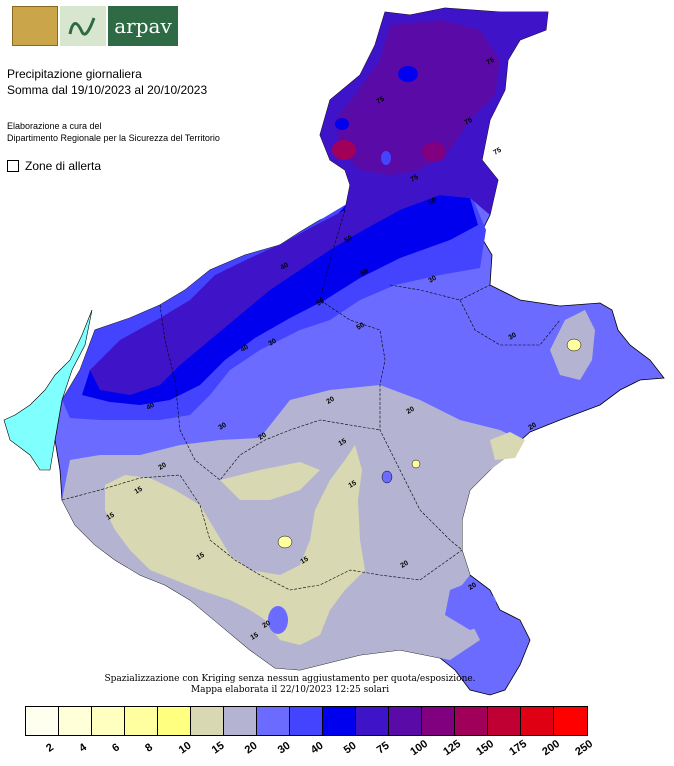  Describe the element at coordinates (251, 748) in the screenshot. I see `legend-tick-label: 20` at that location.